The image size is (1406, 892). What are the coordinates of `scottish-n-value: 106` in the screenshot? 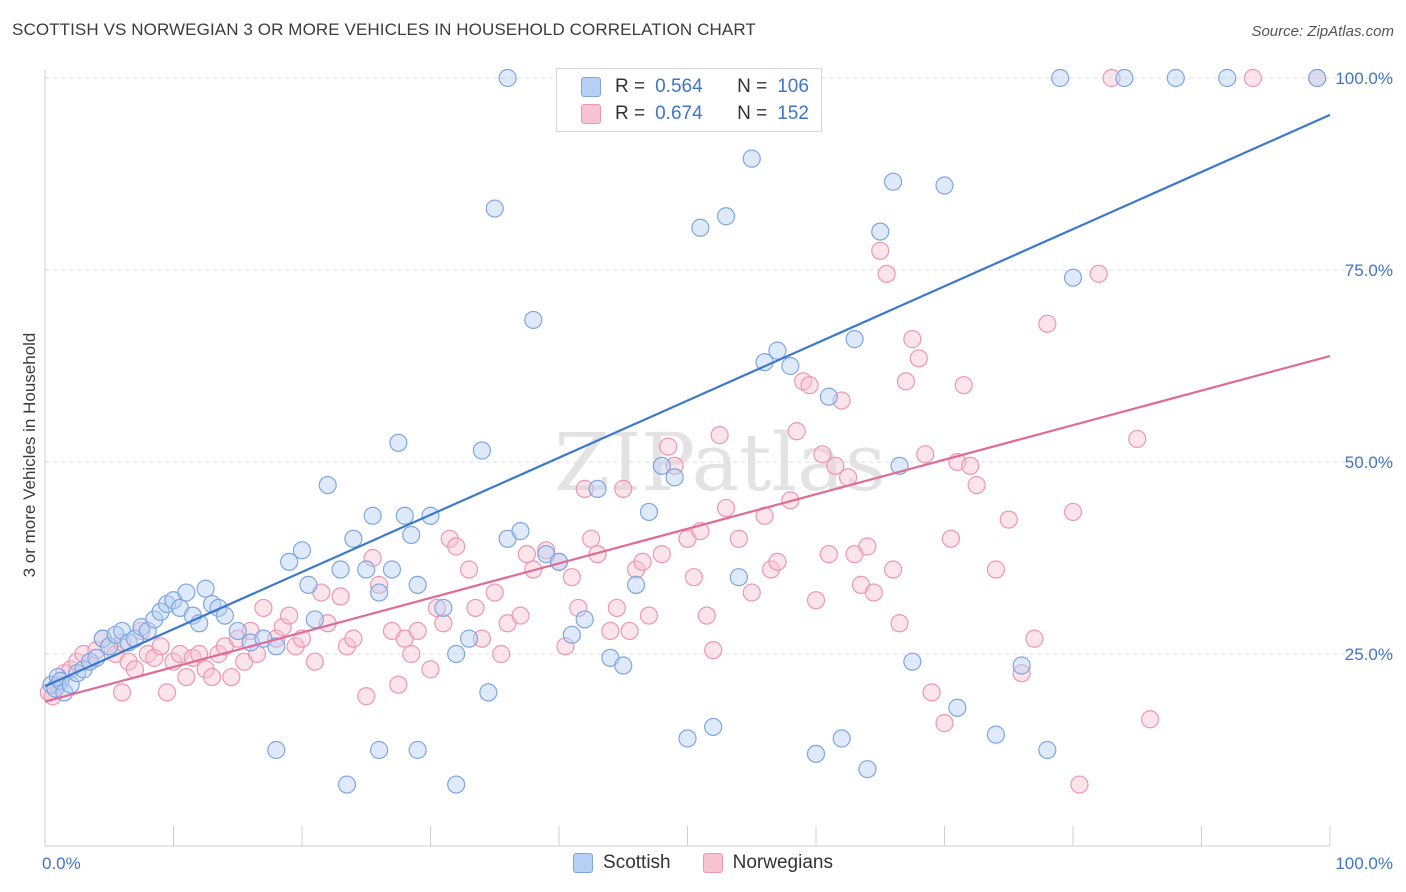 It's located at (793, 86).